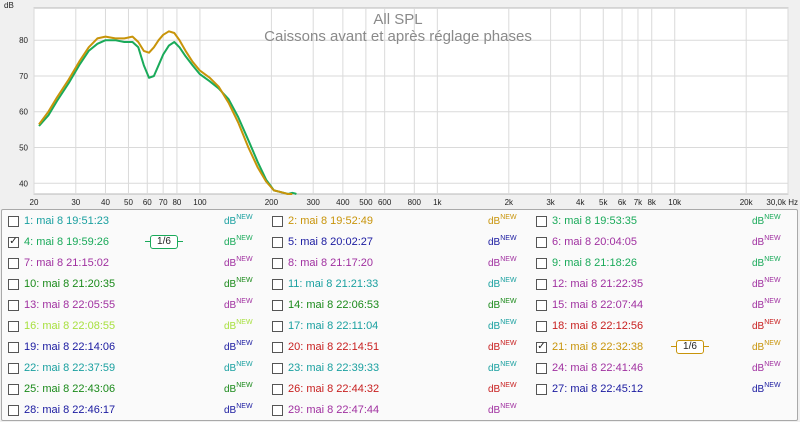 This screenshot has width=800, height=422. I want to click on new-label: NEW, so click(244, 406).